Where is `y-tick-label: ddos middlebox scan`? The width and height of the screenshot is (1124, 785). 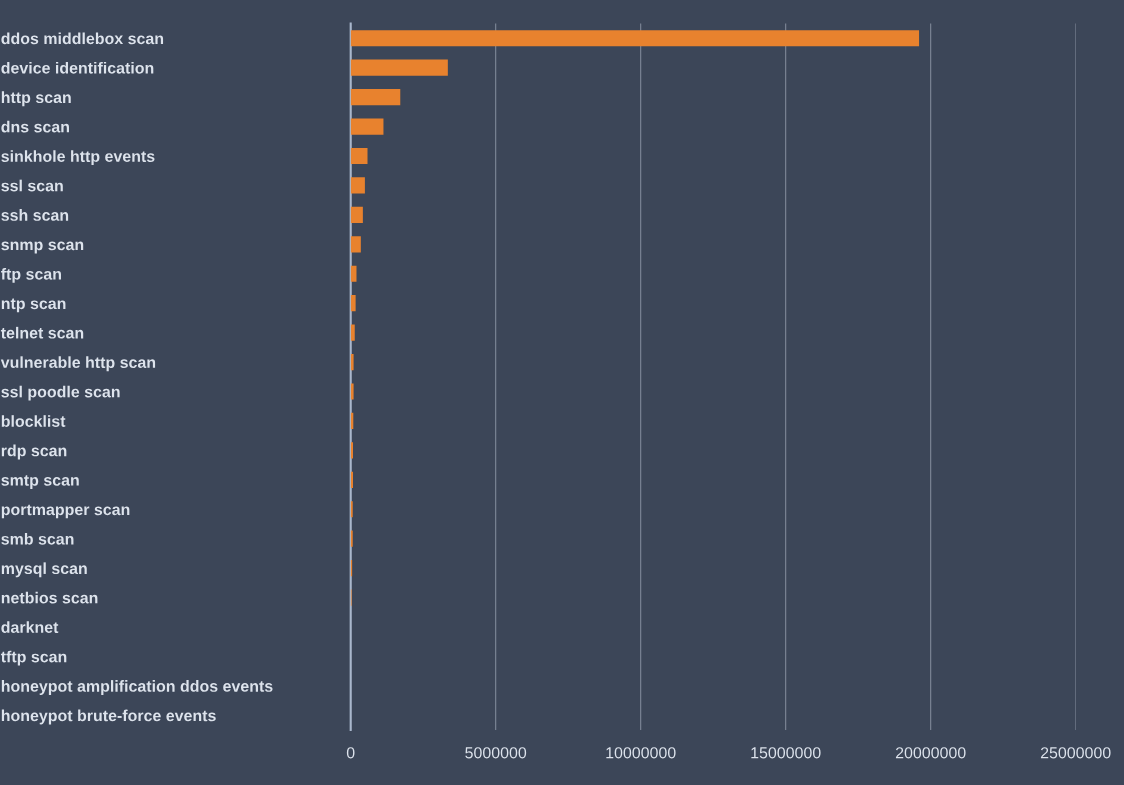
y-tick-label: ddos middlebox scan is located at coordinates (82, 38).